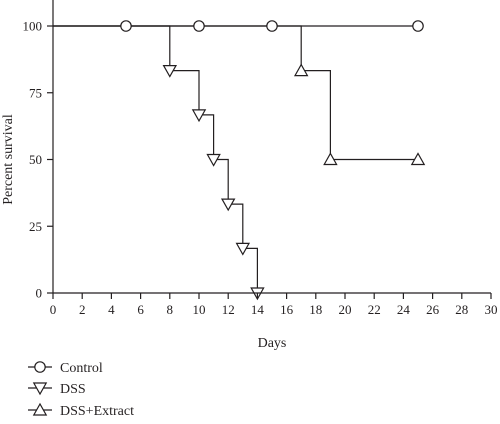  I want to click on x-tick-label-0: 0, so click(53, 309).